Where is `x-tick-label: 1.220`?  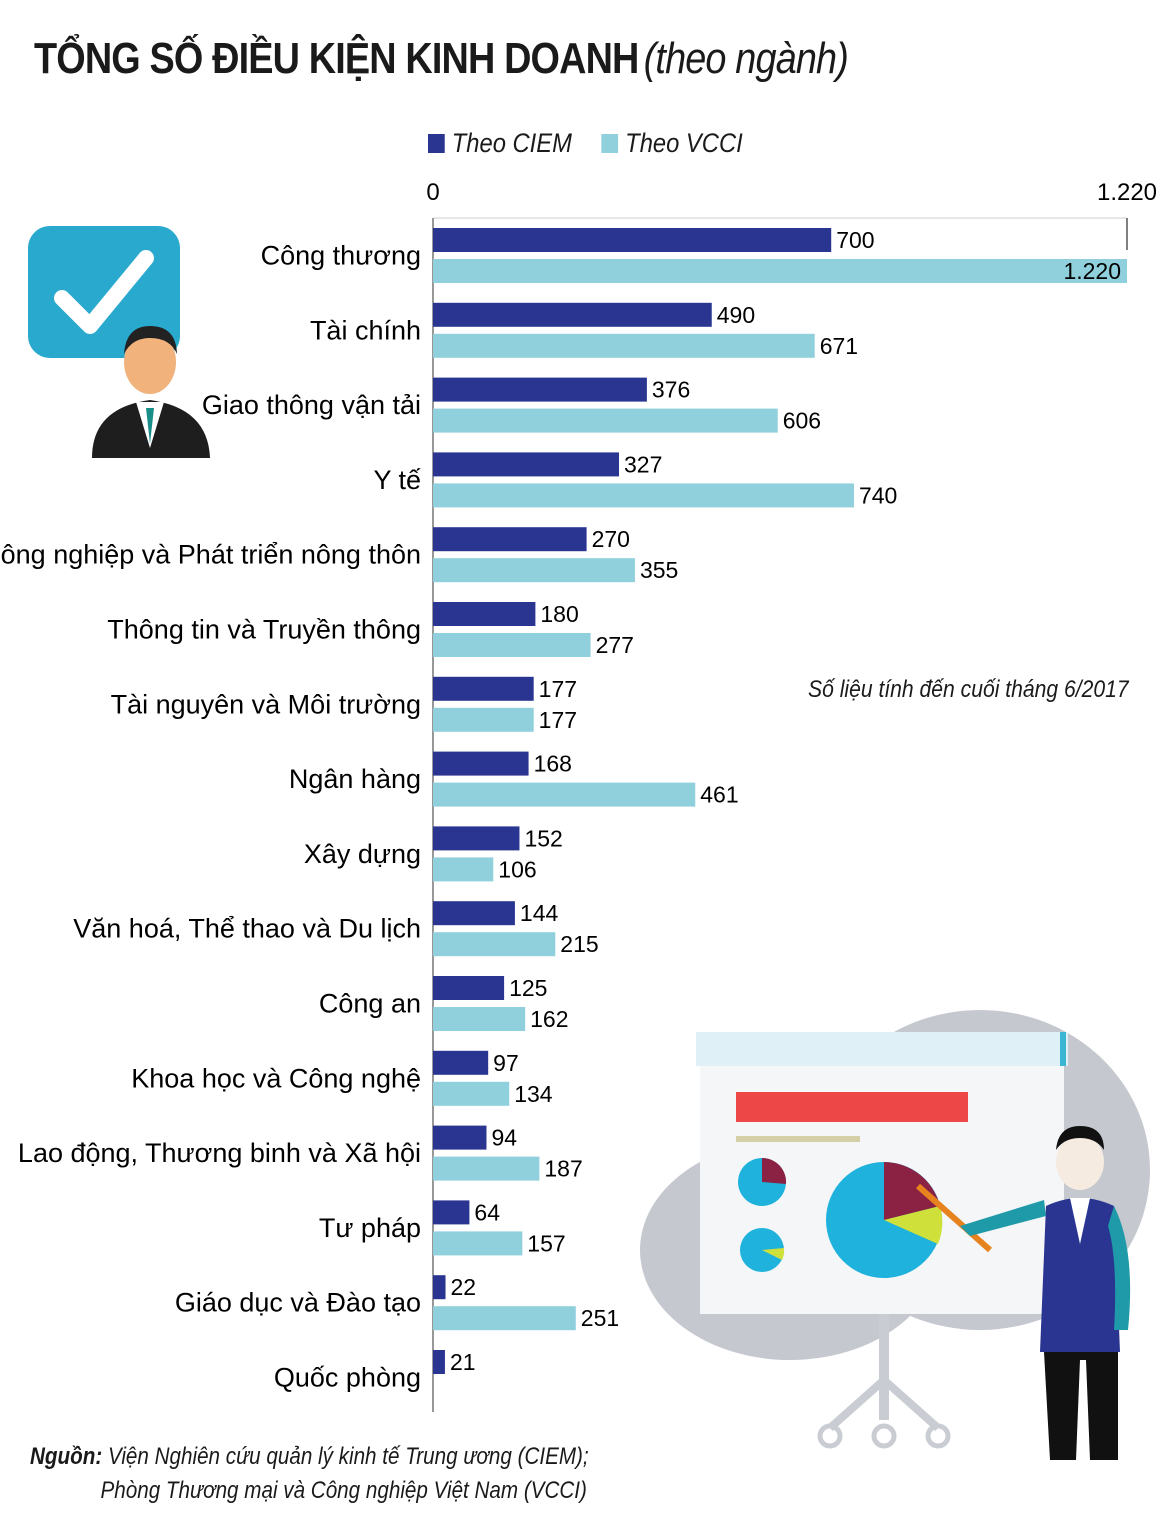
x-tick-label: 1.220 is located at coordinates (1127, 192).